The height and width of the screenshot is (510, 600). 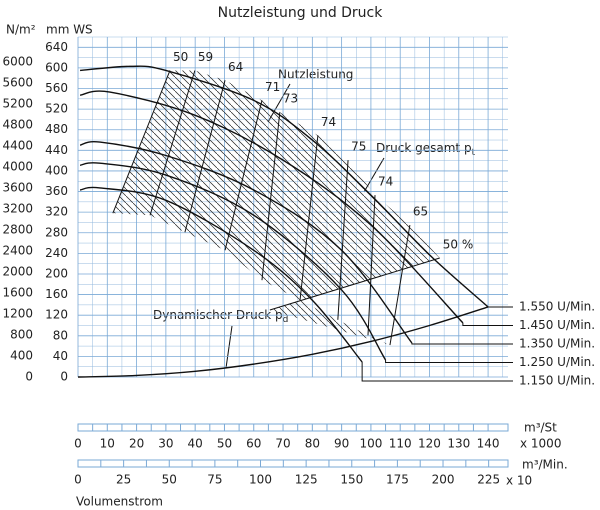 What do you see at coordinates (420, 212) in the screenshot?
I see `efficiency-label: 65` at bounding box center [420, 212].